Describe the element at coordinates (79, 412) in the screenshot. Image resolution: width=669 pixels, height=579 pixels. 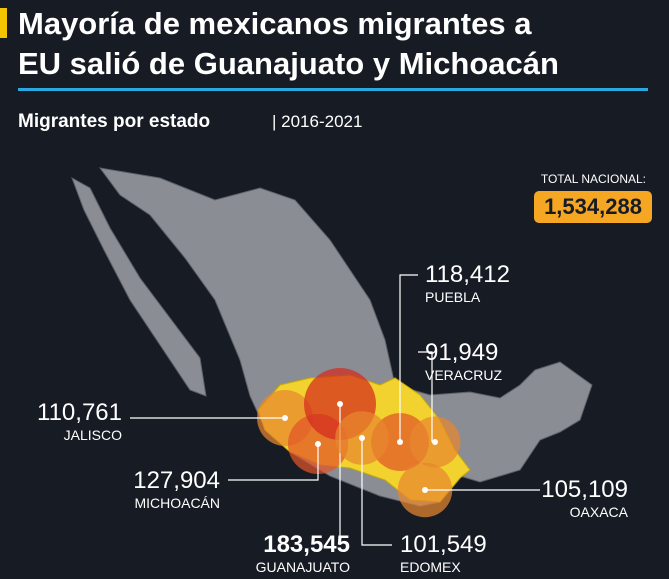
I see `state-value: 110,761` at that location.